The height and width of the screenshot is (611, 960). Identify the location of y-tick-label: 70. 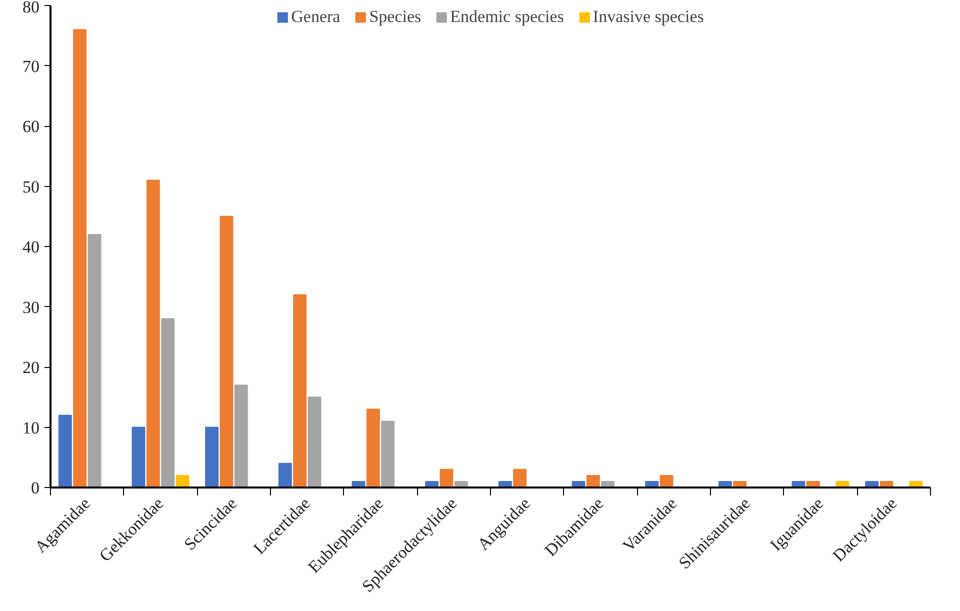
(31, 66).